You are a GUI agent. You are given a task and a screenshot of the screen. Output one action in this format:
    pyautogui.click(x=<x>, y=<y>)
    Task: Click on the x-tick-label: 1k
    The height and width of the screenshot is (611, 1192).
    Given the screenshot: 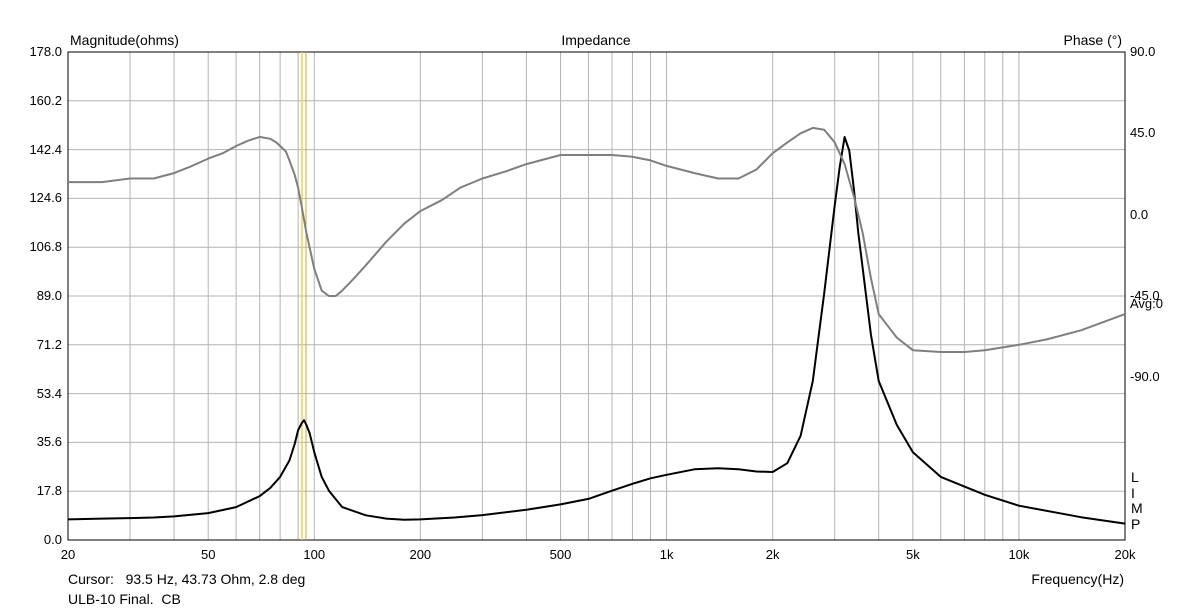 What is the action you would take?
    pyautogui.click(x=666, y=554)
    